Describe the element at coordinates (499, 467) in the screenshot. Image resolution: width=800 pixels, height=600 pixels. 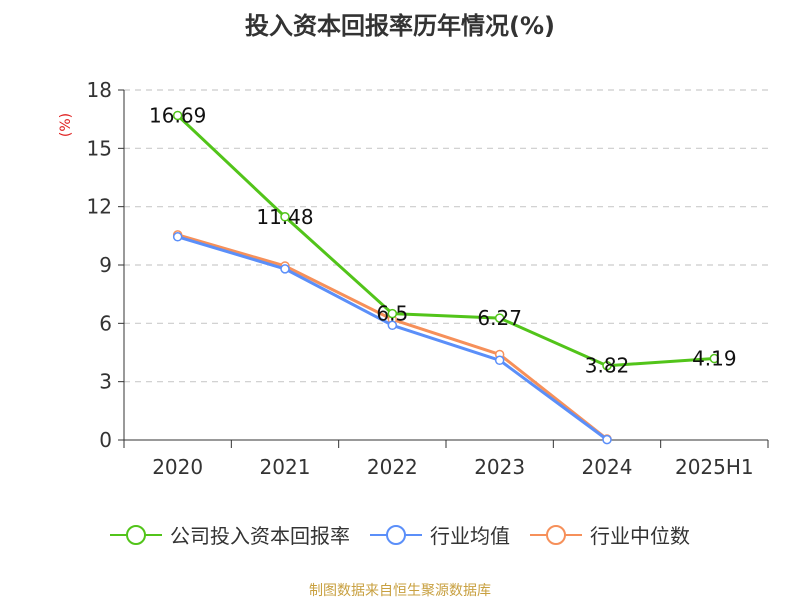
I see `x-tick-label: 2023` at that location.